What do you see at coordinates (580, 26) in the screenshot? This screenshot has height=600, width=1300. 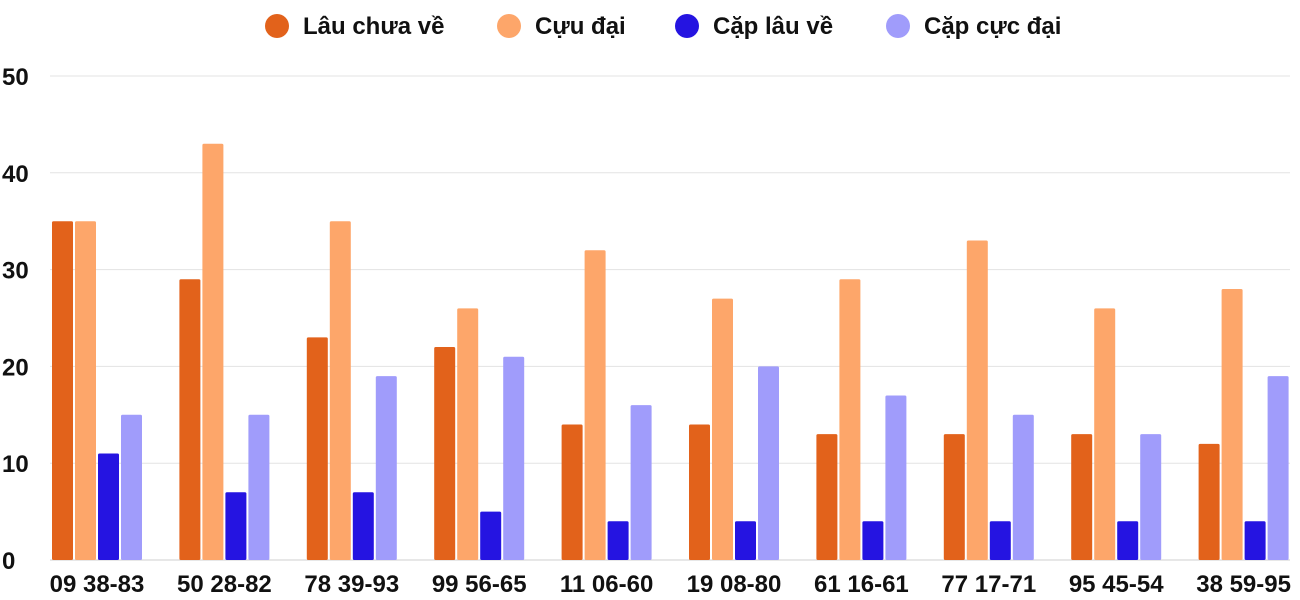 I see `legend-label-cuu-dai: Cựu đại` at bounding box center [580, 26].